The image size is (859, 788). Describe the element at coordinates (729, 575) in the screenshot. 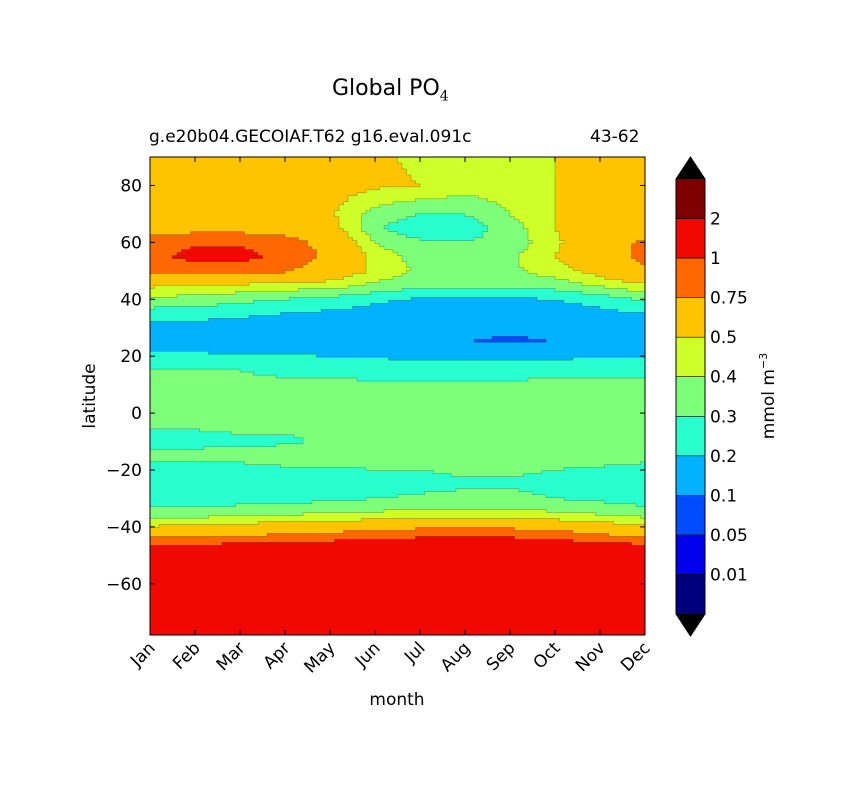

I see `colorbar-tick-label: 0.01` at that location.